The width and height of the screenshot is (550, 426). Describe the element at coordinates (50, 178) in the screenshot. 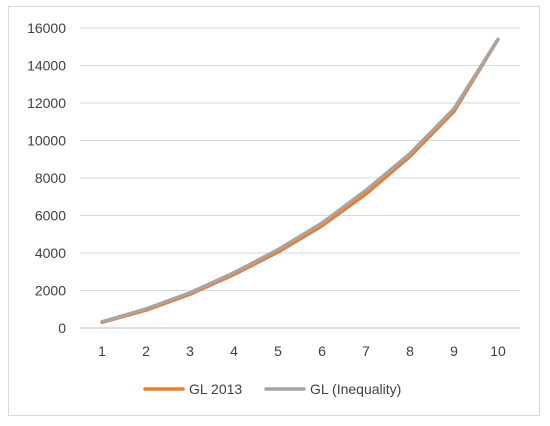

I see `y-tick-label: 8000` at that location.